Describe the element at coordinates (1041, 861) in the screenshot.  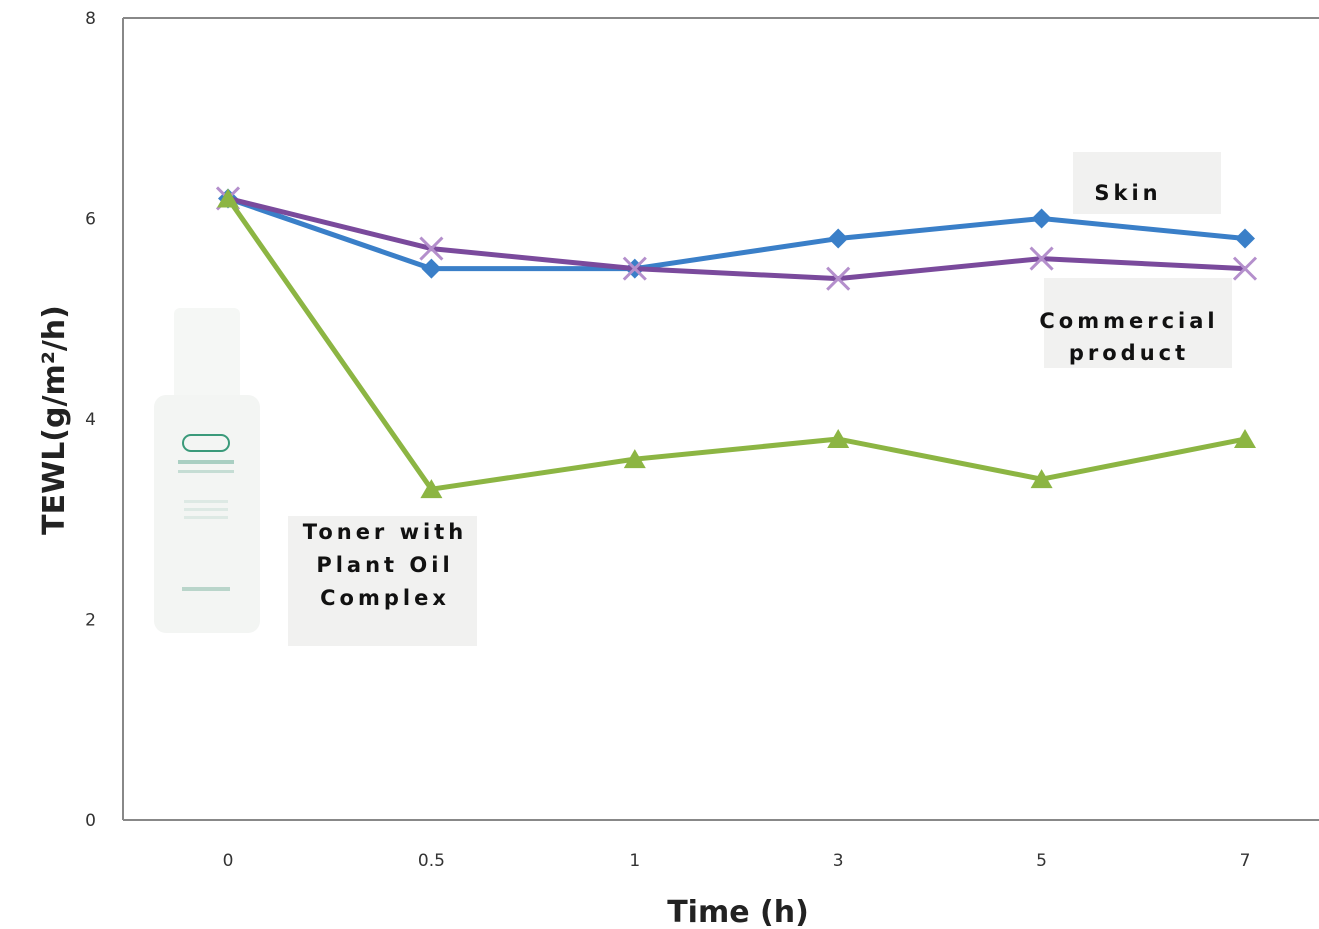
I see `x-tick-label: 5` at that location.